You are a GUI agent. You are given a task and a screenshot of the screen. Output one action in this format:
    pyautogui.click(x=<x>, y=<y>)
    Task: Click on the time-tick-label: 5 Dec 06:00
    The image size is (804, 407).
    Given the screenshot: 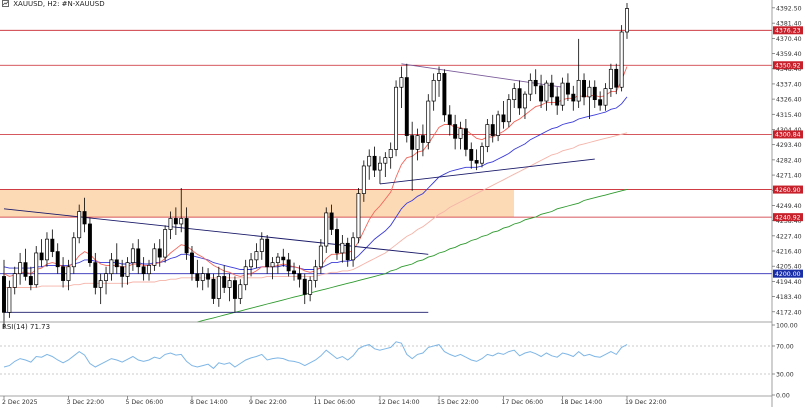 What is the action you would take?
    pyautogui.click(x=145, y=402)
    